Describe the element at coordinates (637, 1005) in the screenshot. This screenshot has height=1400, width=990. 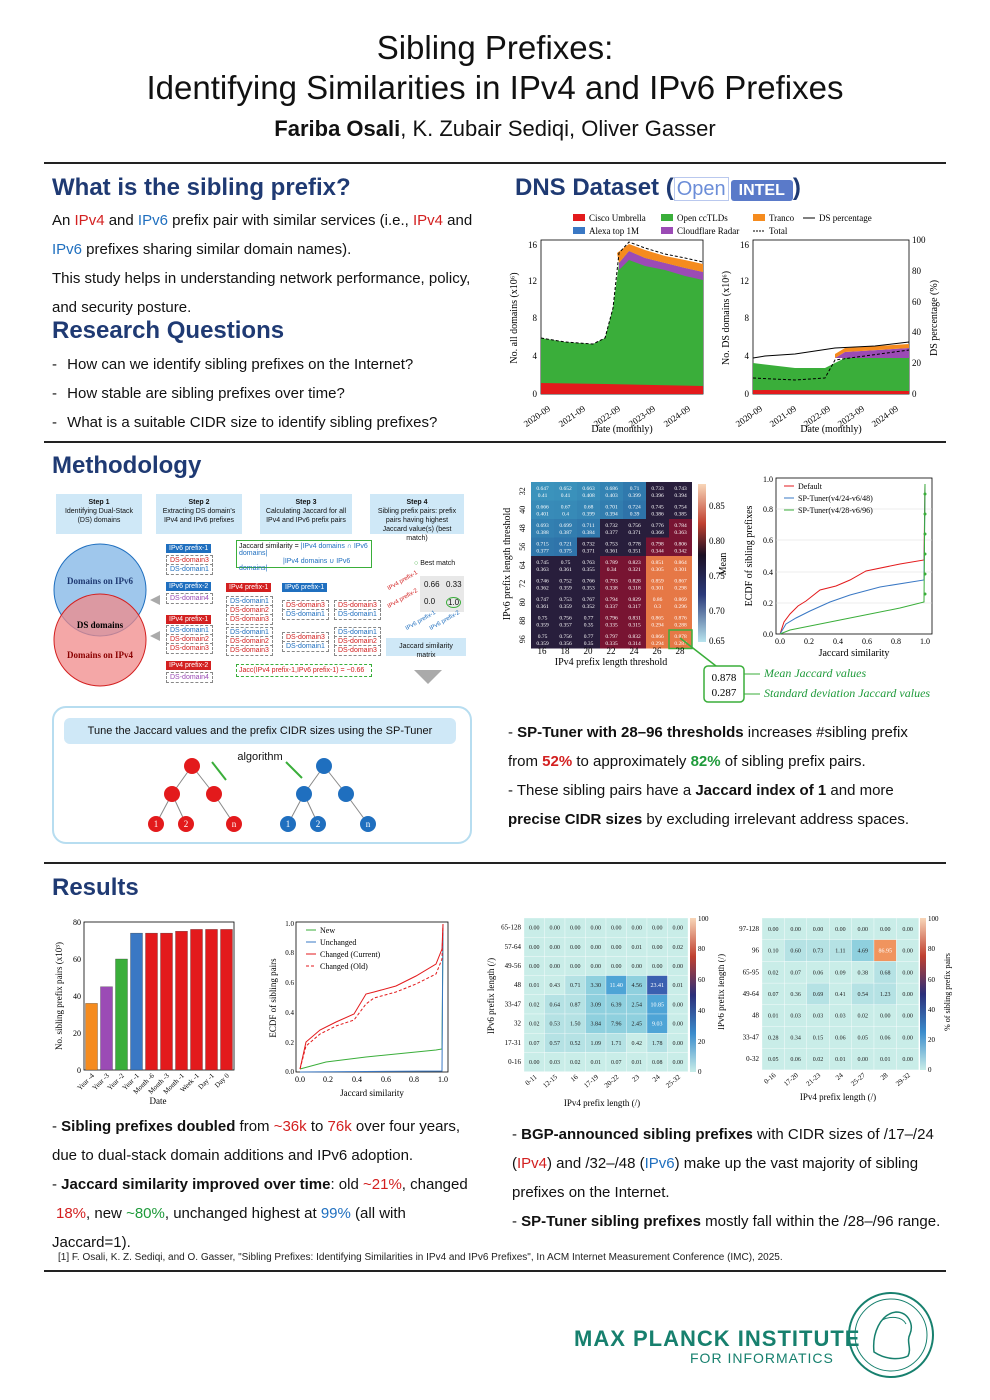
I see `cell-label: 2.54` at that location.